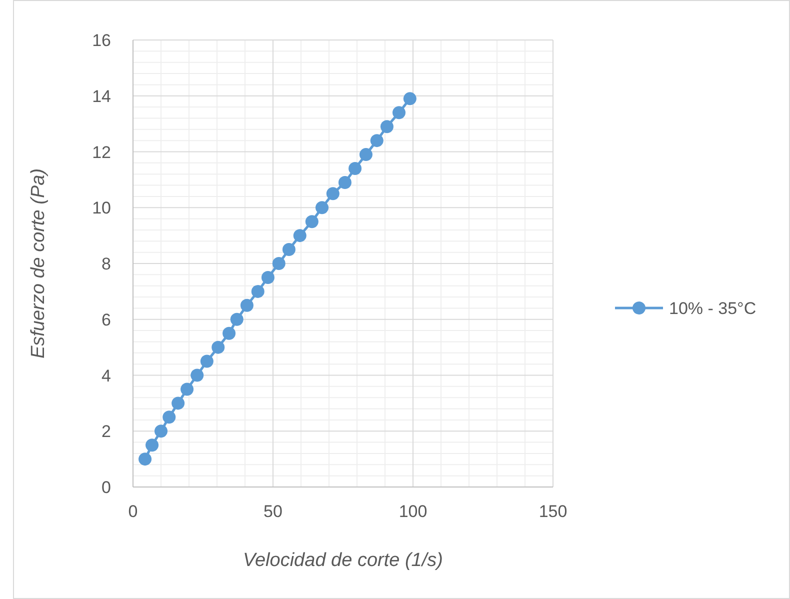 Image resolution: width=790 pixels, height=599 pixels. I want to click on y-tick-label: 8, so click(106, 264).